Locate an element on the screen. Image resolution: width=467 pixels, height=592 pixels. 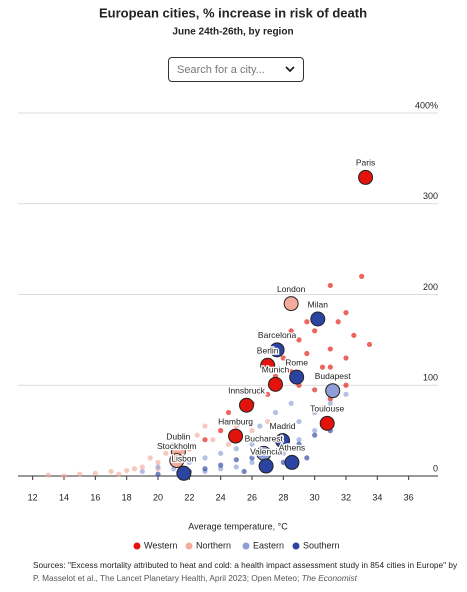
y-tick-label: 400% is located at coordinates (426, 105).